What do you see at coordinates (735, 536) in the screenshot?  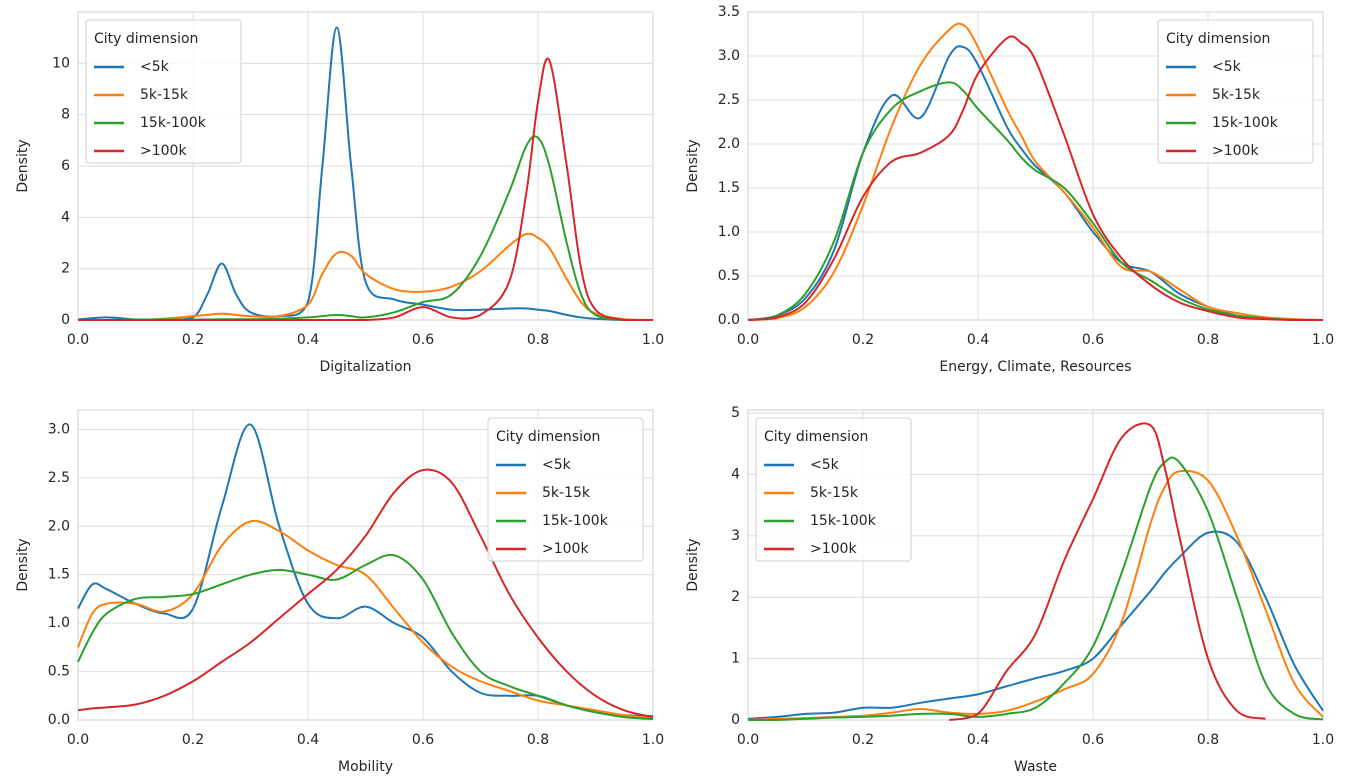 I see `y-tick-label: 3` at bounding box center [735, 536].